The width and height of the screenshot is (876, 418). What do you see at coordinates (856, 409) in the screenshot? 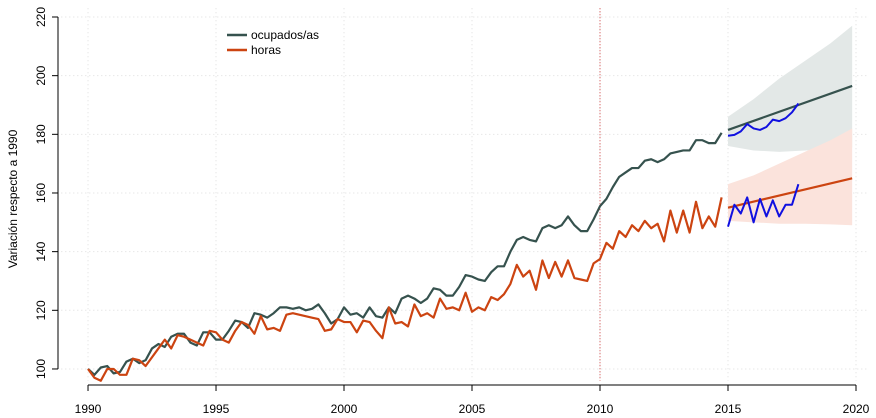
I see `x-tick-label: 2020` at bounding box center [856, 409].